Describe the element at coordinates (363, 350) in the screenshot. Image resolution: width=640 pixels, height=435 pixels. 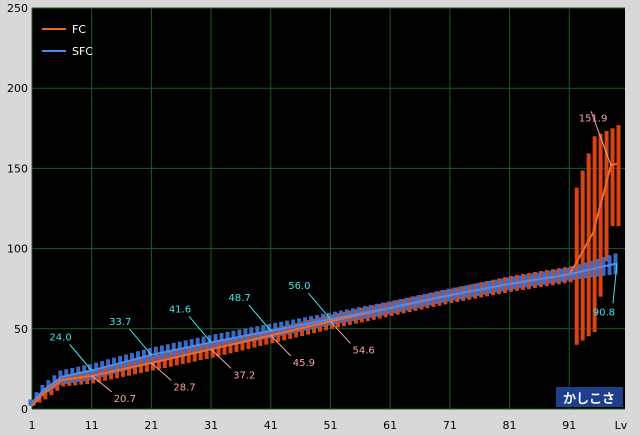
I see `fc-annotation-label: 54.6` at that location.